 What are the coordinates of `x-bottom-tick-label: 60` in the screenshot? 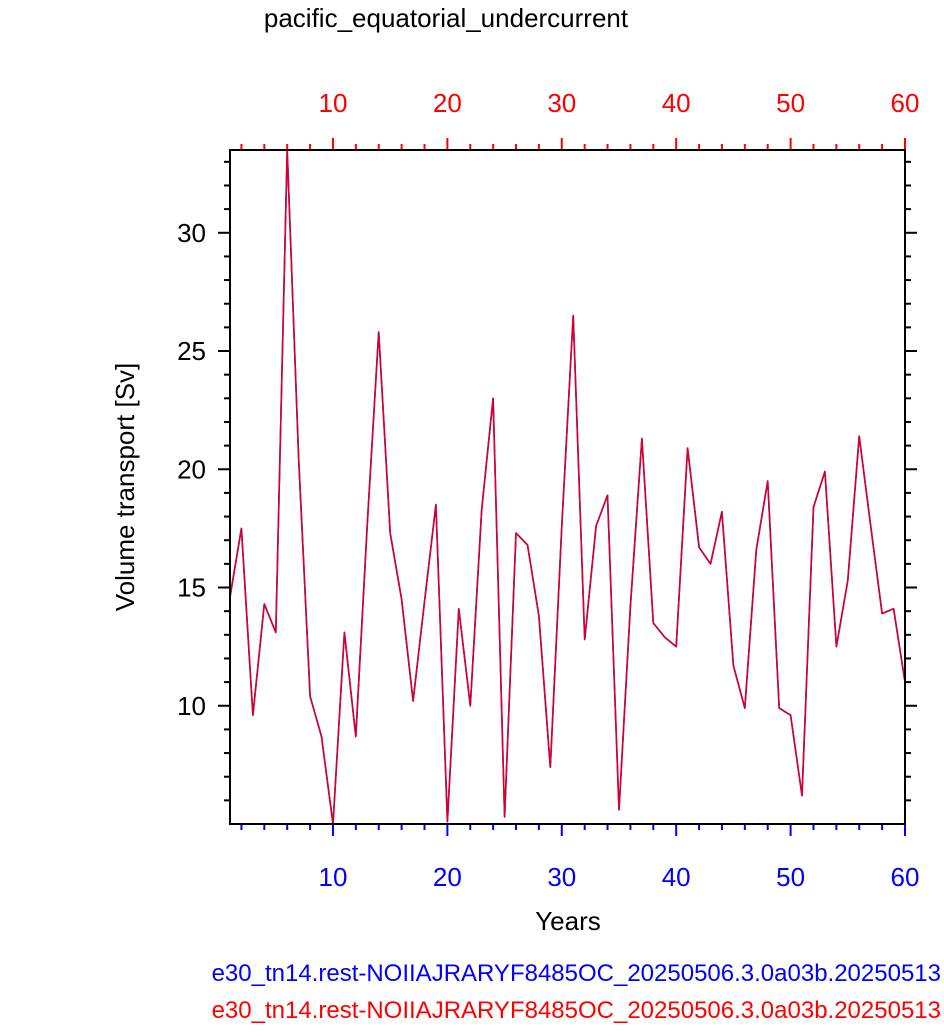 It's located at (905, 877).